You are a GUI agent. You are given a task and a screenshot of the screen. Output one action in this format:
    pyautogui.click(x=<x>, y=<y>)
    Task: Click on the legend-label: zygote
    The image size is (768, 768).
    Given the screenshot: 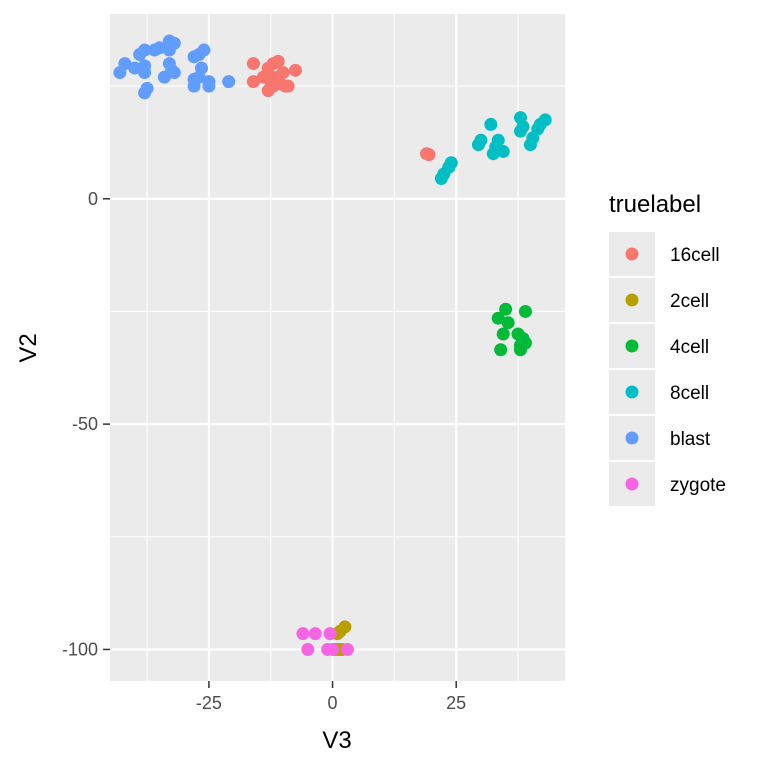 What is the action you would take?
    pyautogui.click(x=698, y=485)
    